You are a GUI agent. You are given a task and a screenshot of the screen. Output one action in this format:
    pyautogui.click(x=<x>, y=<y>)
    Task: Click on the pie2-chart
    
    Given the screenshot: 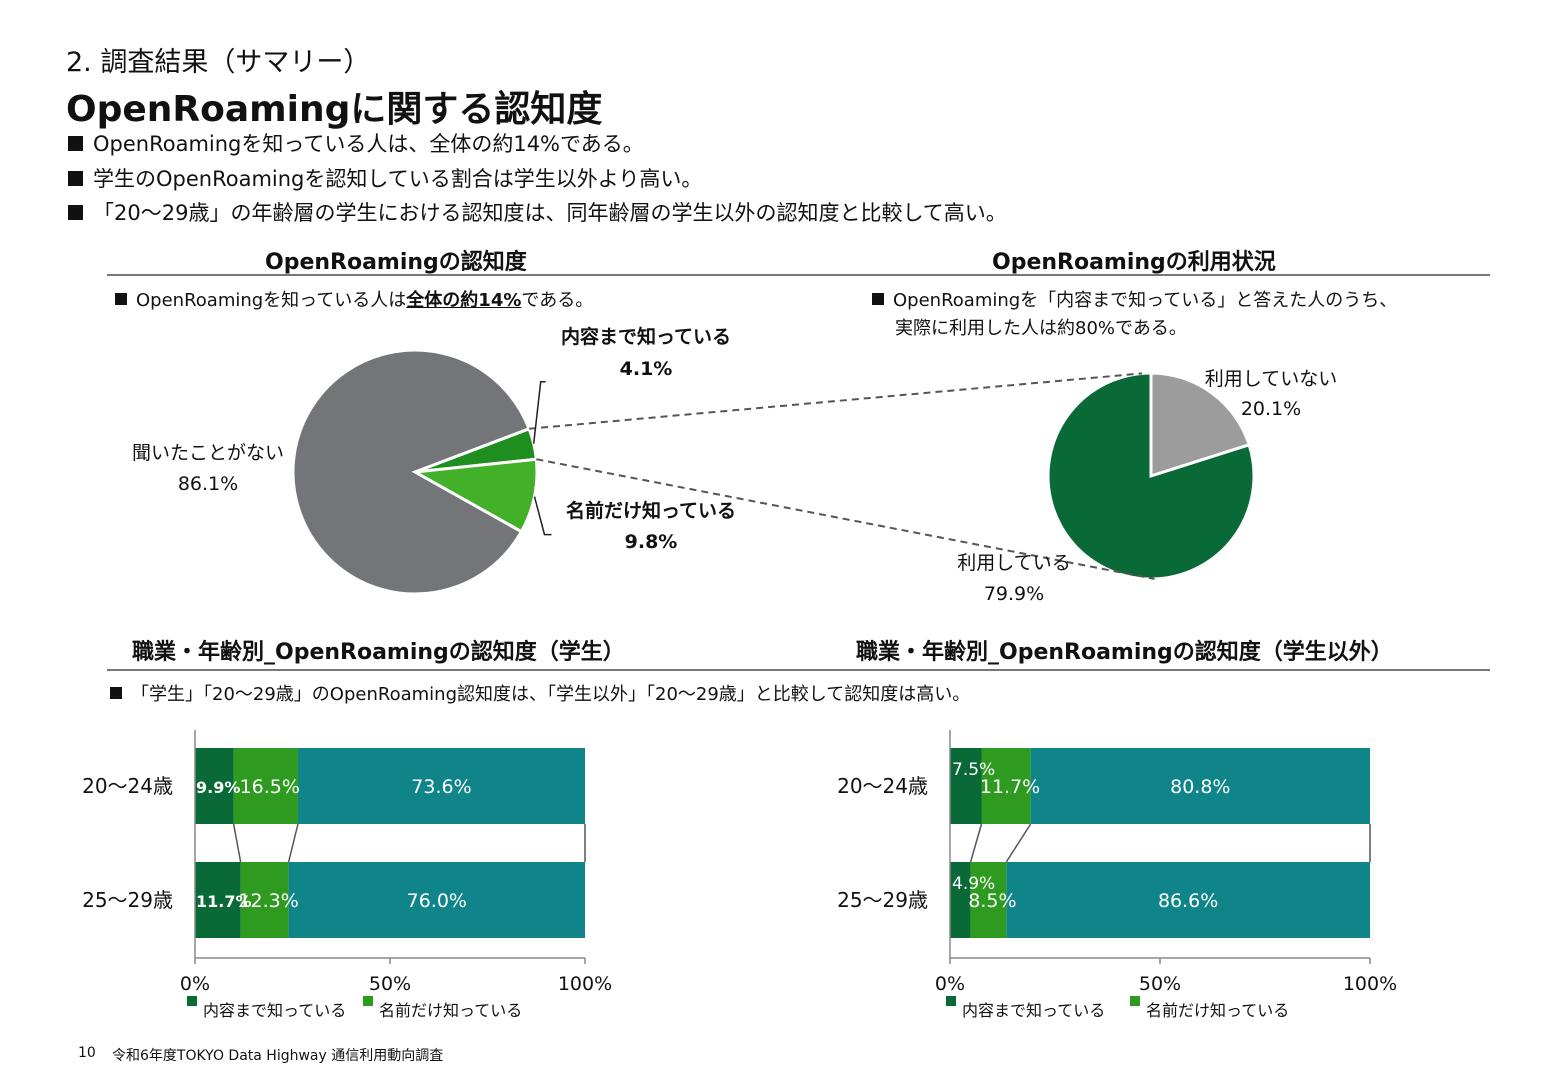 What is the action you would take?
    pyautogui.click(x=1151, y=476)
    